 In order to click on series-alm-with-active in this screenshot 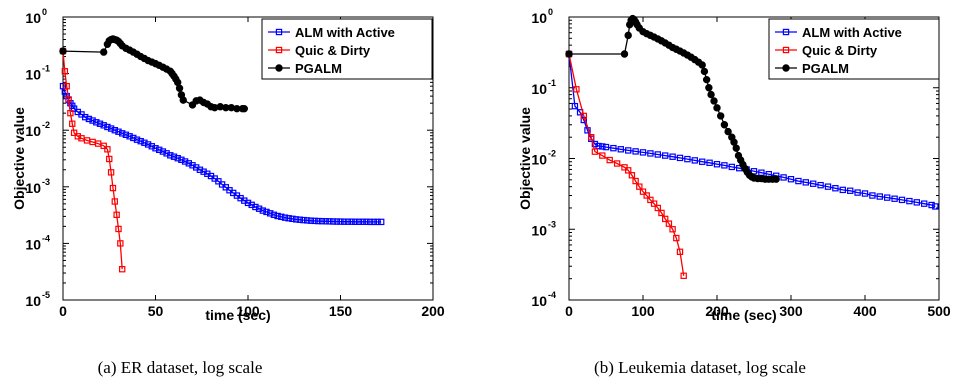, I will do `click(222, 154)`.